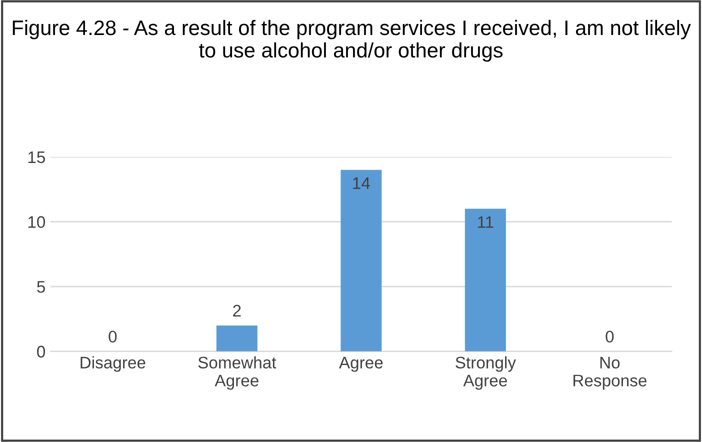 This screenshot has height=442, width=702. What do you see at coordinates (237, 373) in the screenshot?
I see `x-tick-label: Somewhat Agree` at bounding box center [237, 373].